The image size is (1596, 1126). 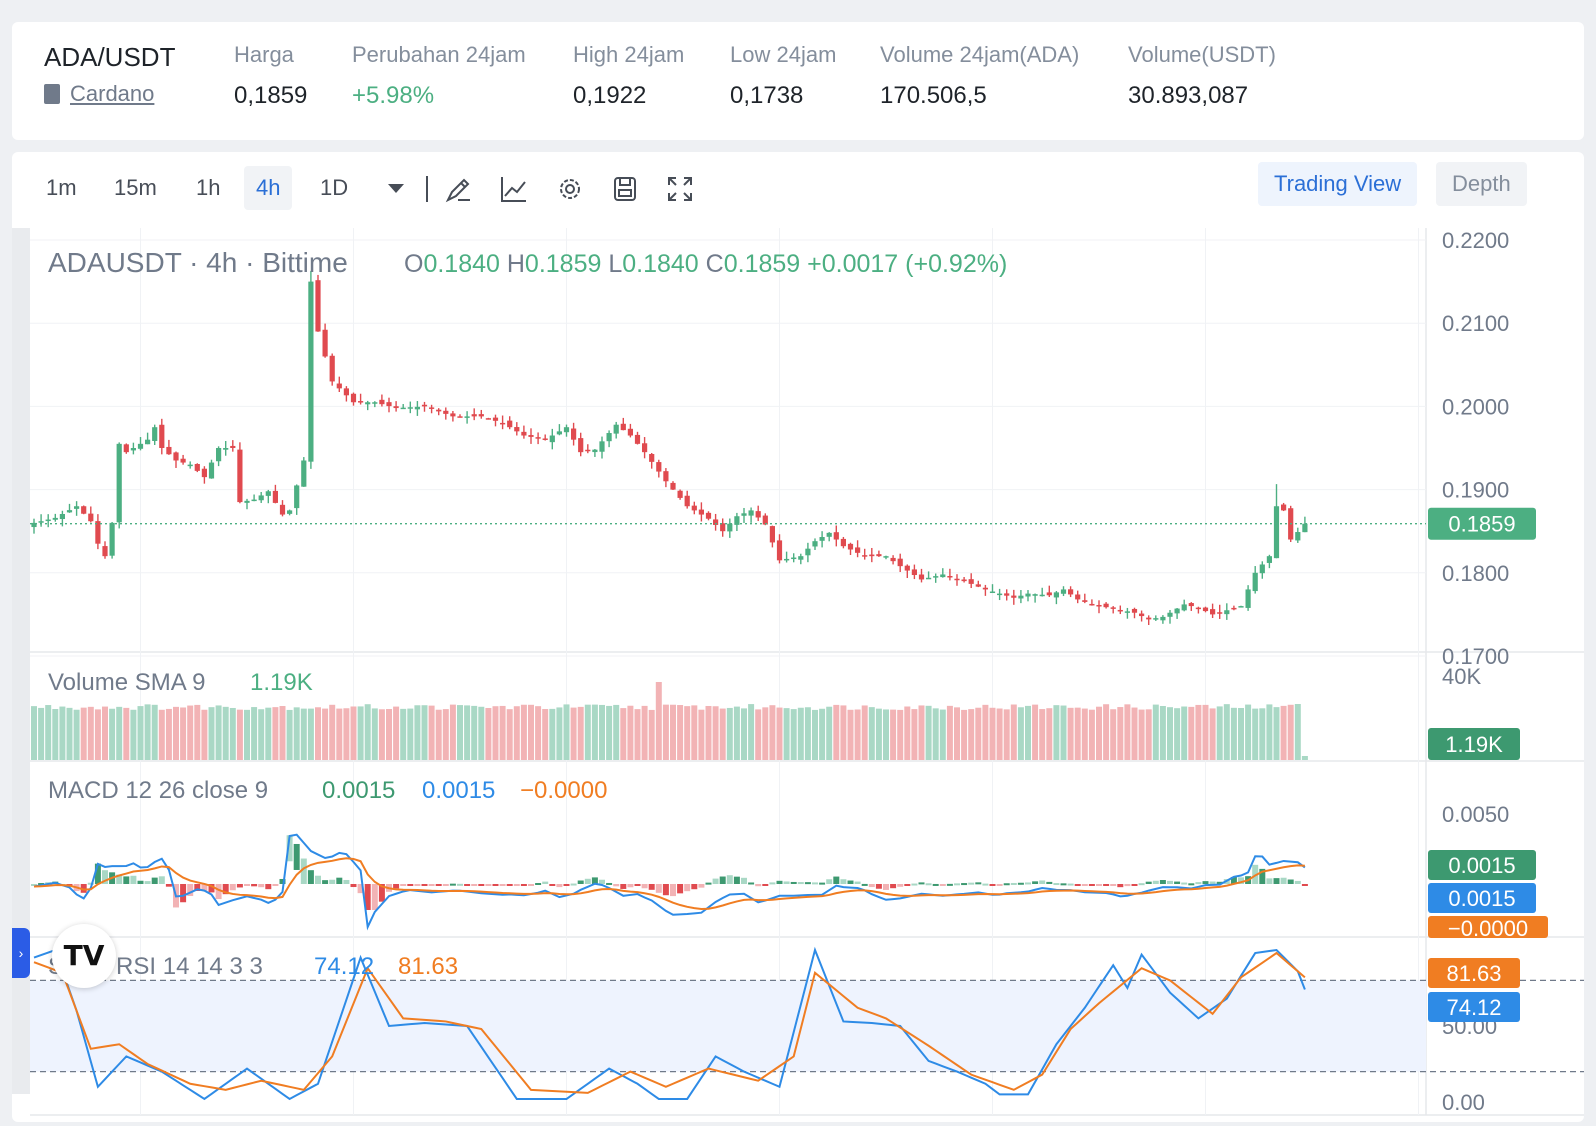 I want to click on timeframe-4h: 4h, so click(x=268, y=188).